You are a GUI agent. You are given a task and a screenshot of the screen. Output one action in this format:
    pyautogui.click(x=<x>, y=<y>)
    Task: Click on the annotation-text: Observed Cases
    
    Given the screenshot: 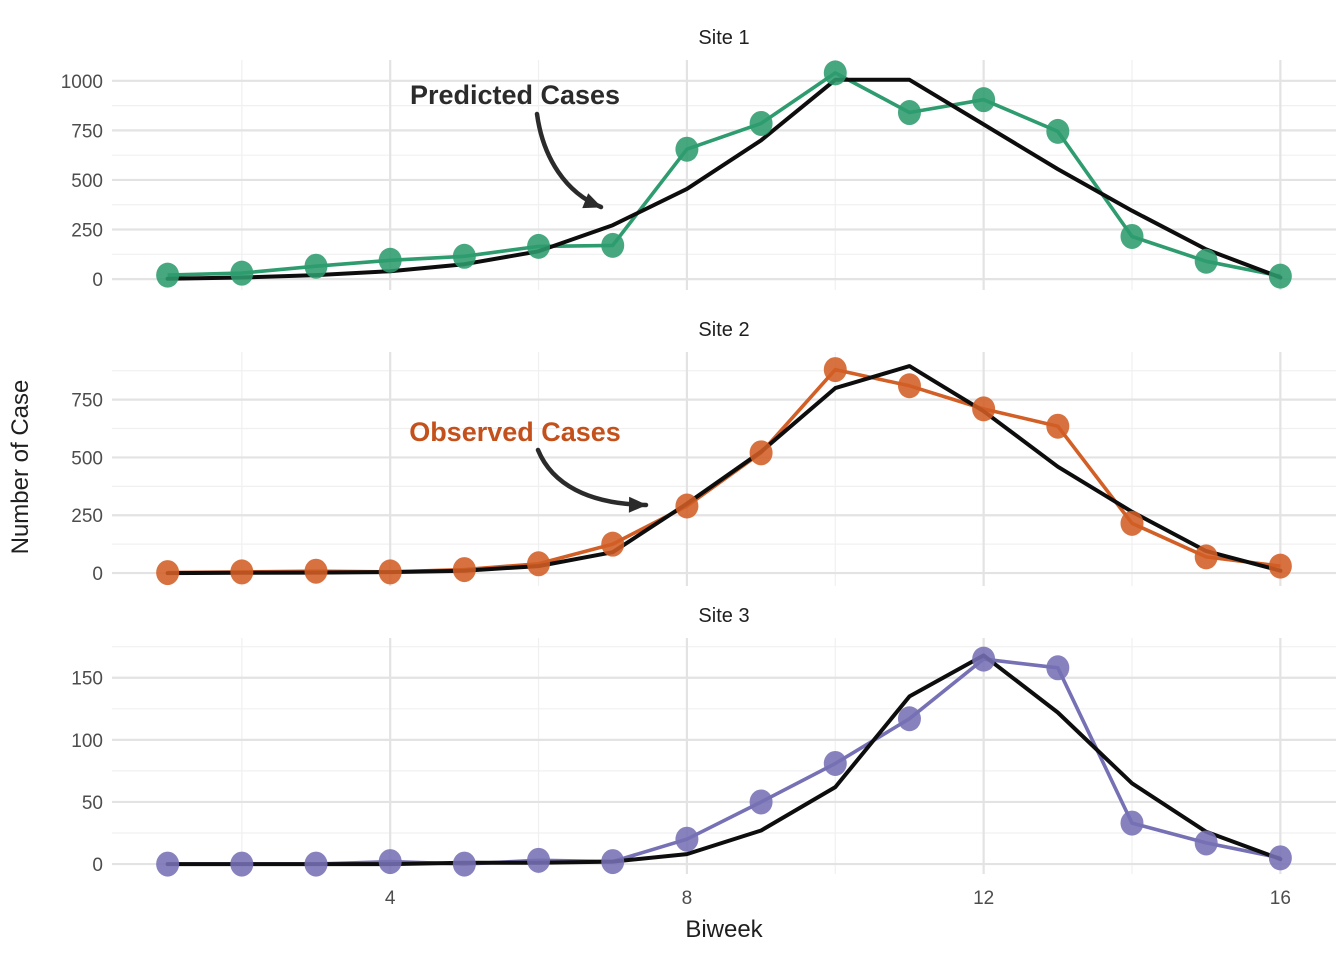 What is the action you would take?
    pyautogui.click(x=515, y=432)
    